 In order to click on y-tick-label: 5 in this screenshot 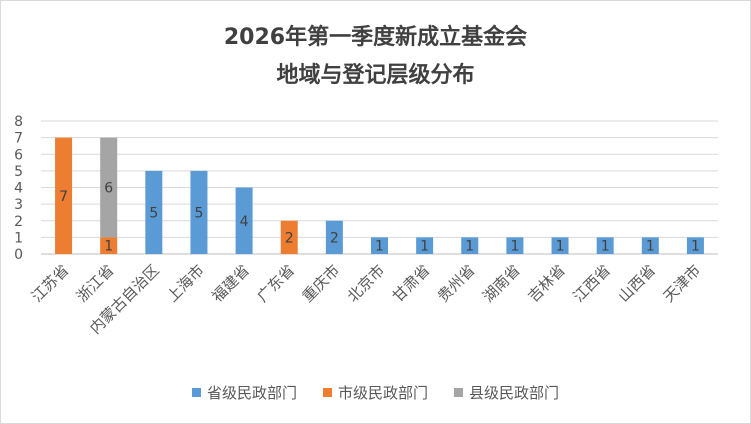, I will do `click(18, 172)`.